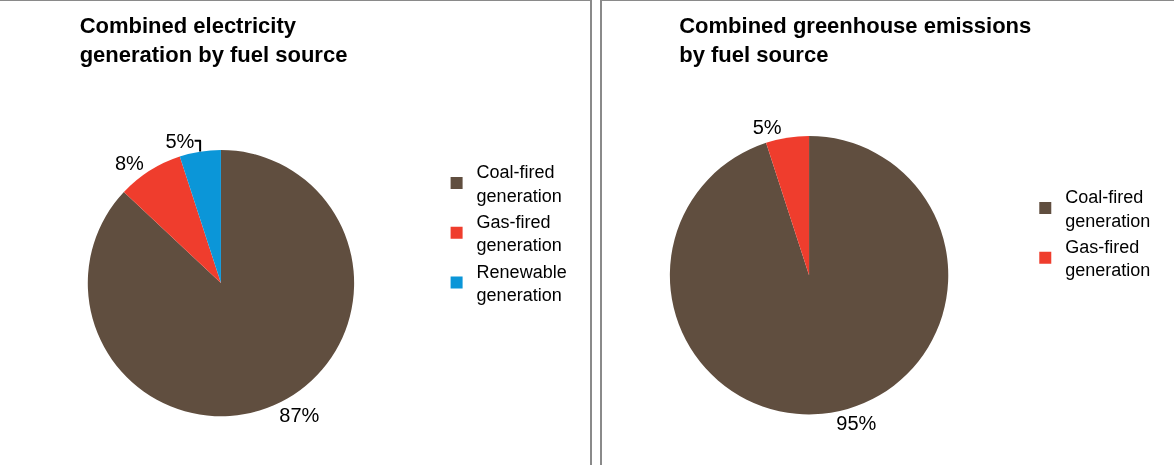 This screenshot has width=1174, height=467. I want to click on chart-title: Combined electricity generation by fuel source, so click(213, 40).